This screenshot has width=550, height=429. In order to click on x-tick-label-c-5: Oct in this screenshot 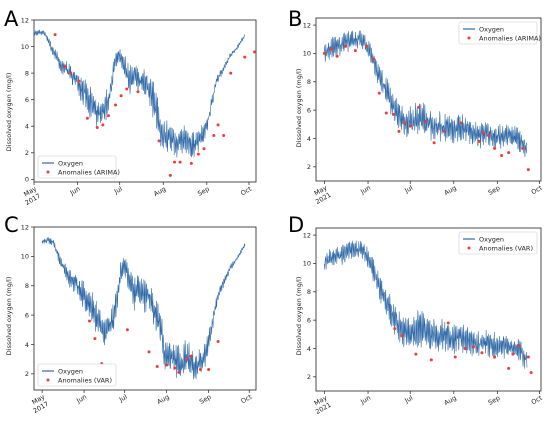, I will do `click(246, 399)`.